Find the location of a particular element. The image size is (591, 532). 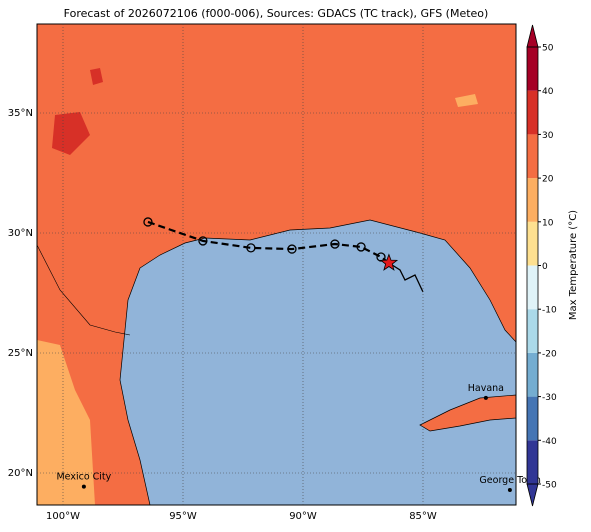

colorbar-tick-label: 40 is located at coordinates (548, 92).